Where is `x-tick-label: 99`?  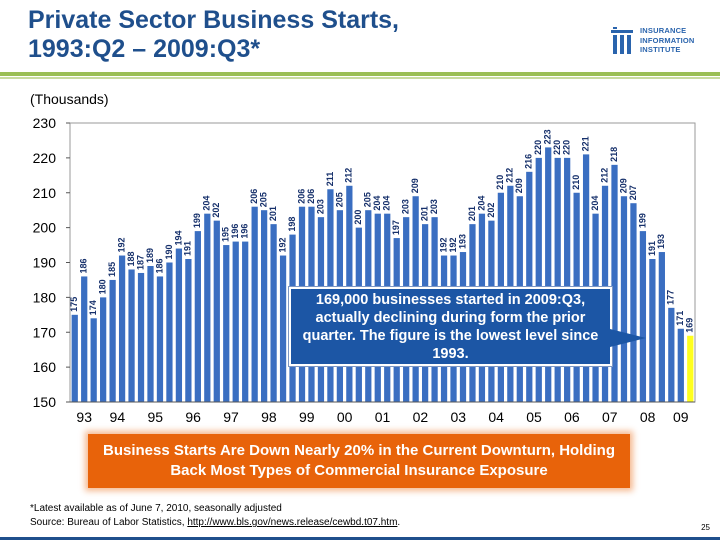 x-tick-label: 99 is located at coordinates (307, 417).